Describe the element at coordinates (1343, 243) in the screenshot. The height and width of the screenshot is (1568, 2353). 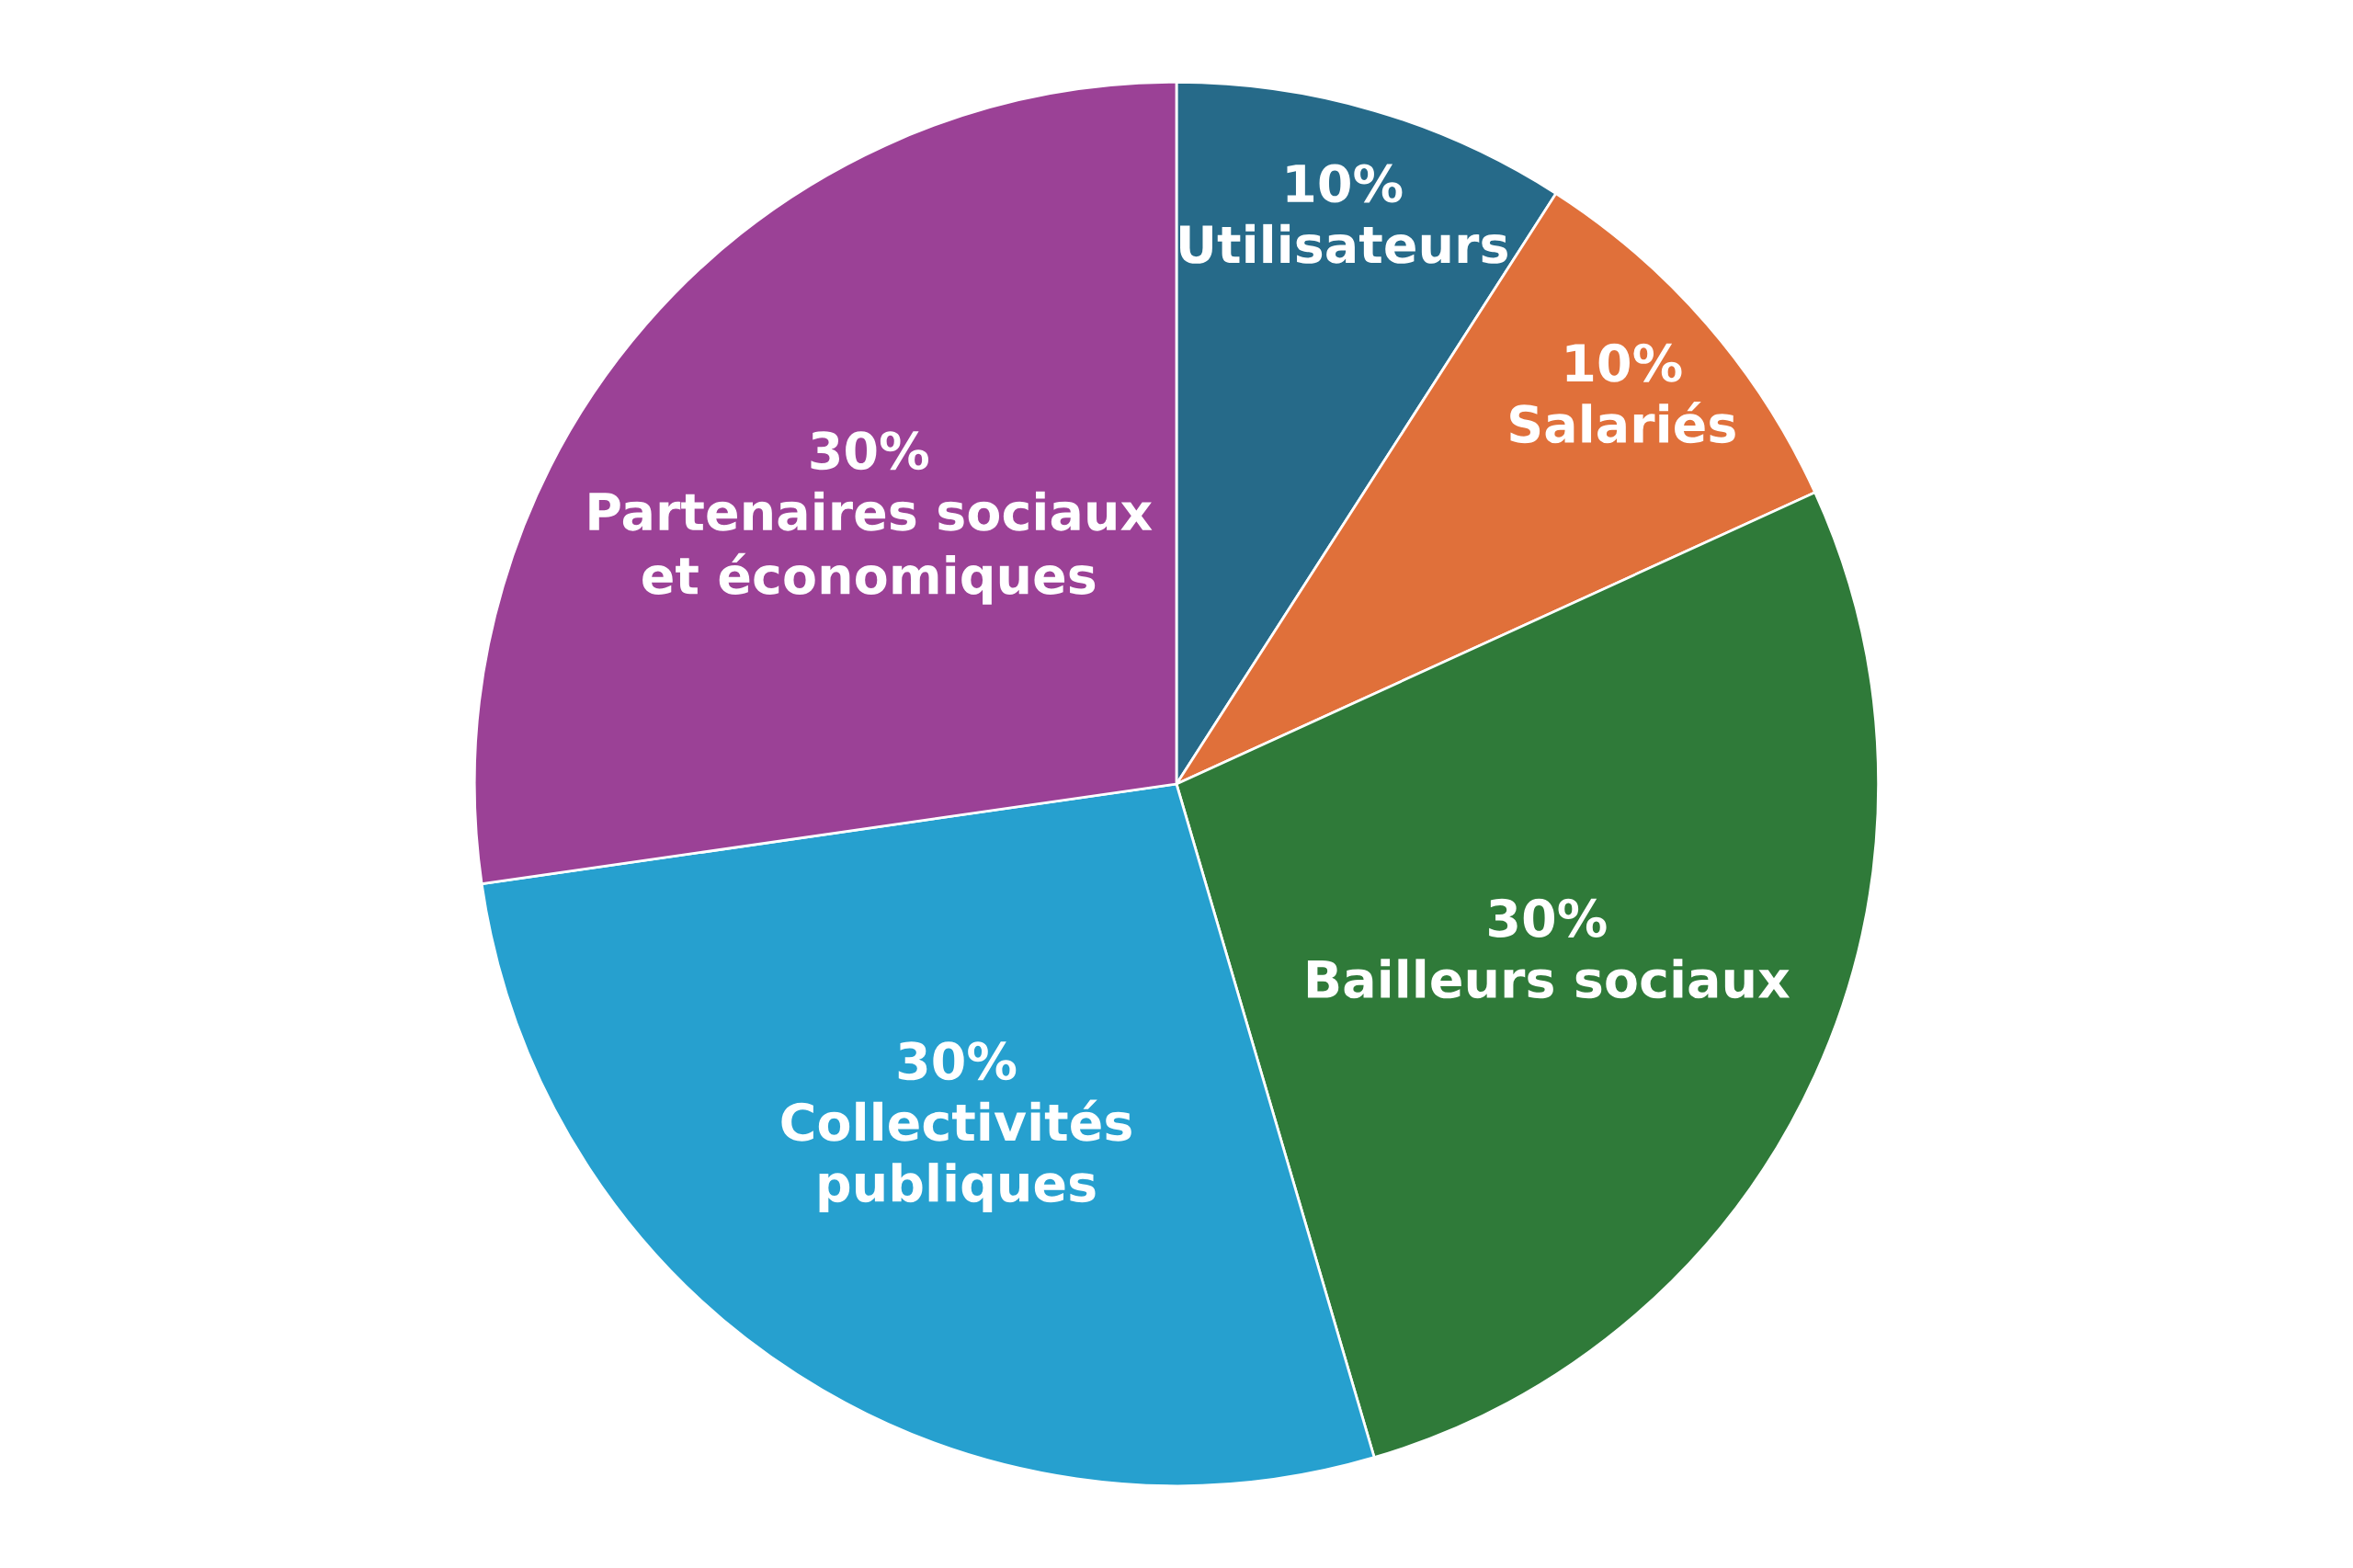
I see `slice-label: Utilisateurs` at that location.